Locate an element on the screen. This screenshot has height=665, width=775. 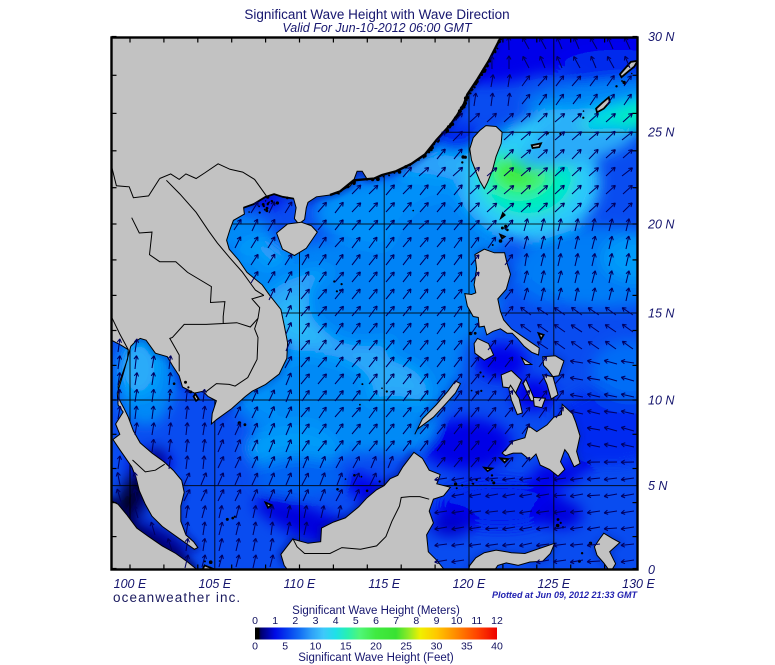
svg-text: 5 N is located at coordinates (658, 486).